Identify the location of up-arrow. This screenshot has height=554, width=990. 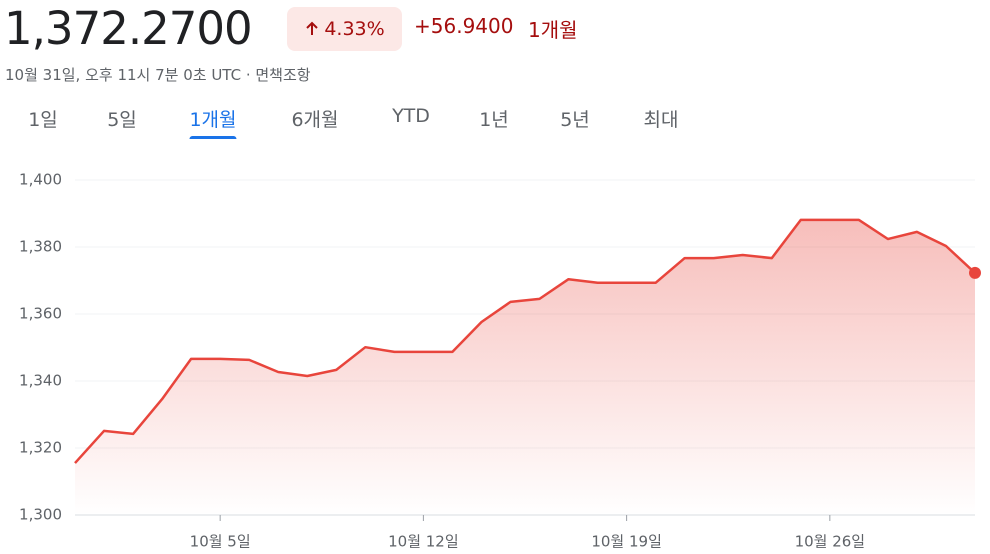
(312, 28).